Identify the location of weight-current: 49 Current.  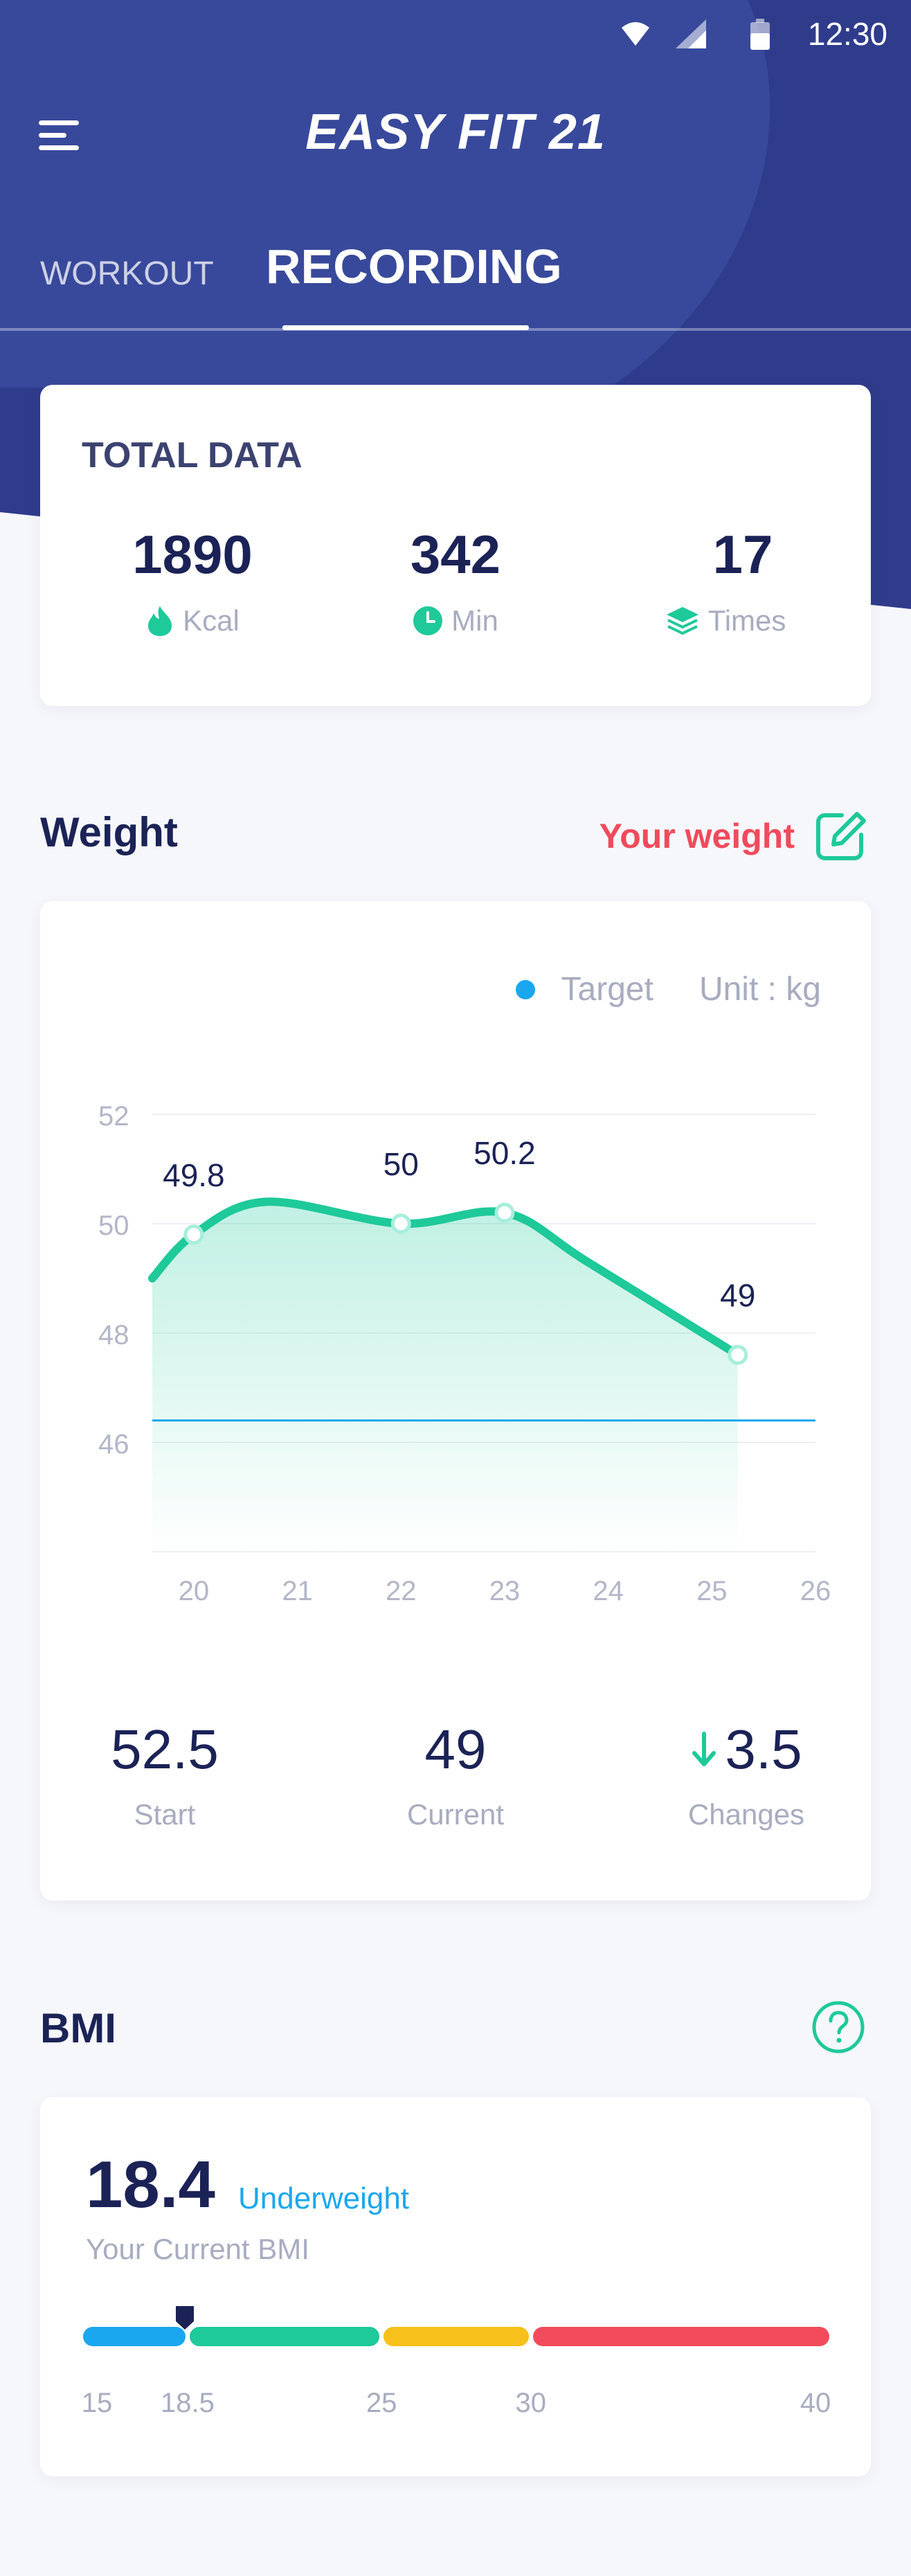
(455, 1774).